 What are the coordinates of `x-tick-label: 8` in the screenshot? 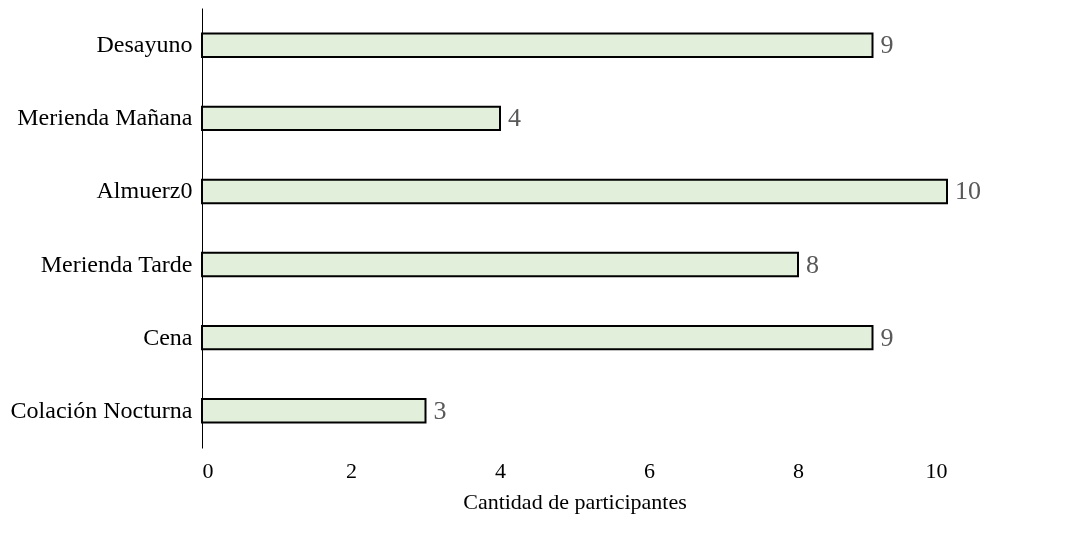 It's located at (798, 470).